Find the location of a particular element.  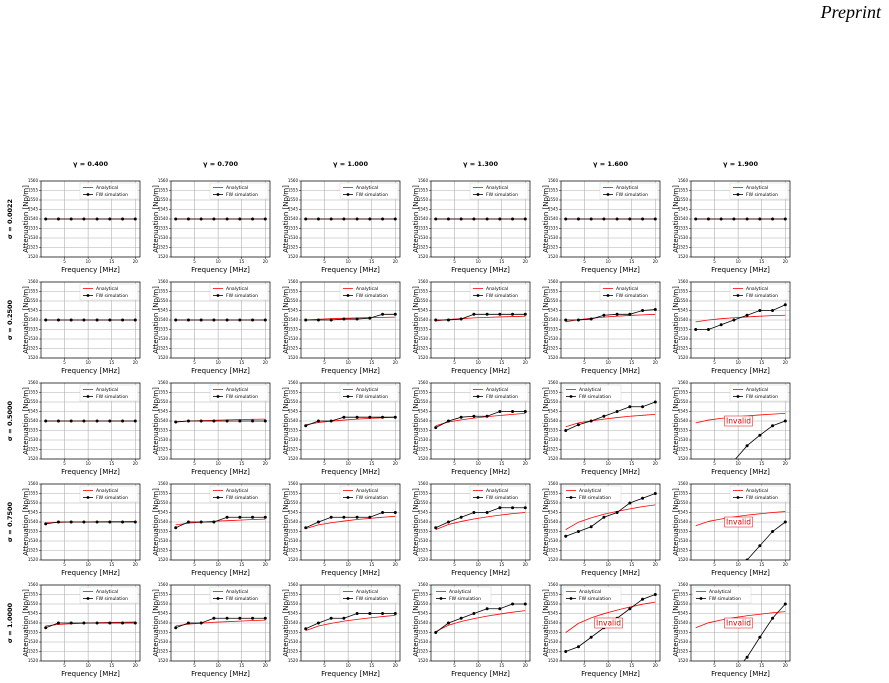

x-tick-label: 15 is located at coordinates (242, 665).